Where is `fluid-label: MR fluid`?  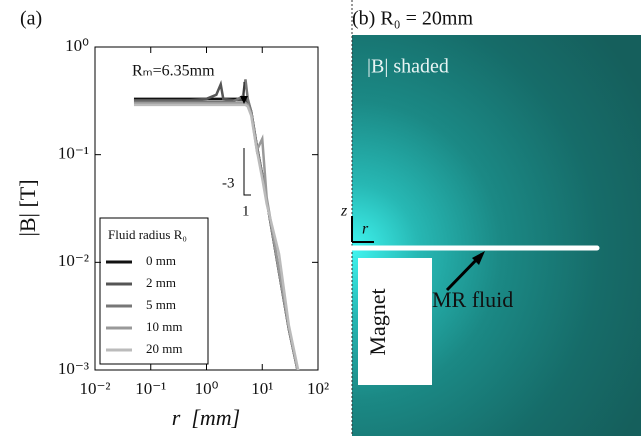 fluid-label: MR fluid is located at coordinates (472, 299).